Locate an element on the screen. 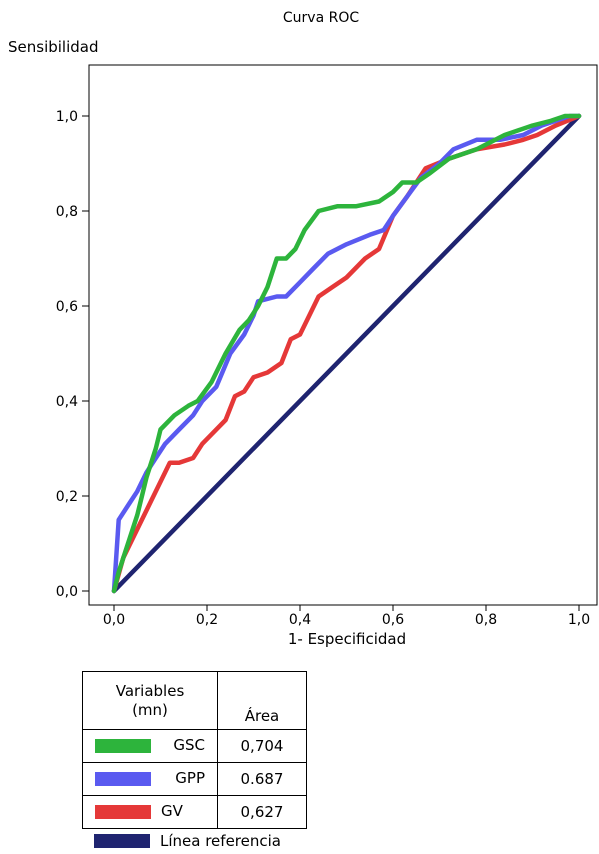 This screenshot has height=854, width=599. legend-swatch-gpp is located at coordinates (123, 779).